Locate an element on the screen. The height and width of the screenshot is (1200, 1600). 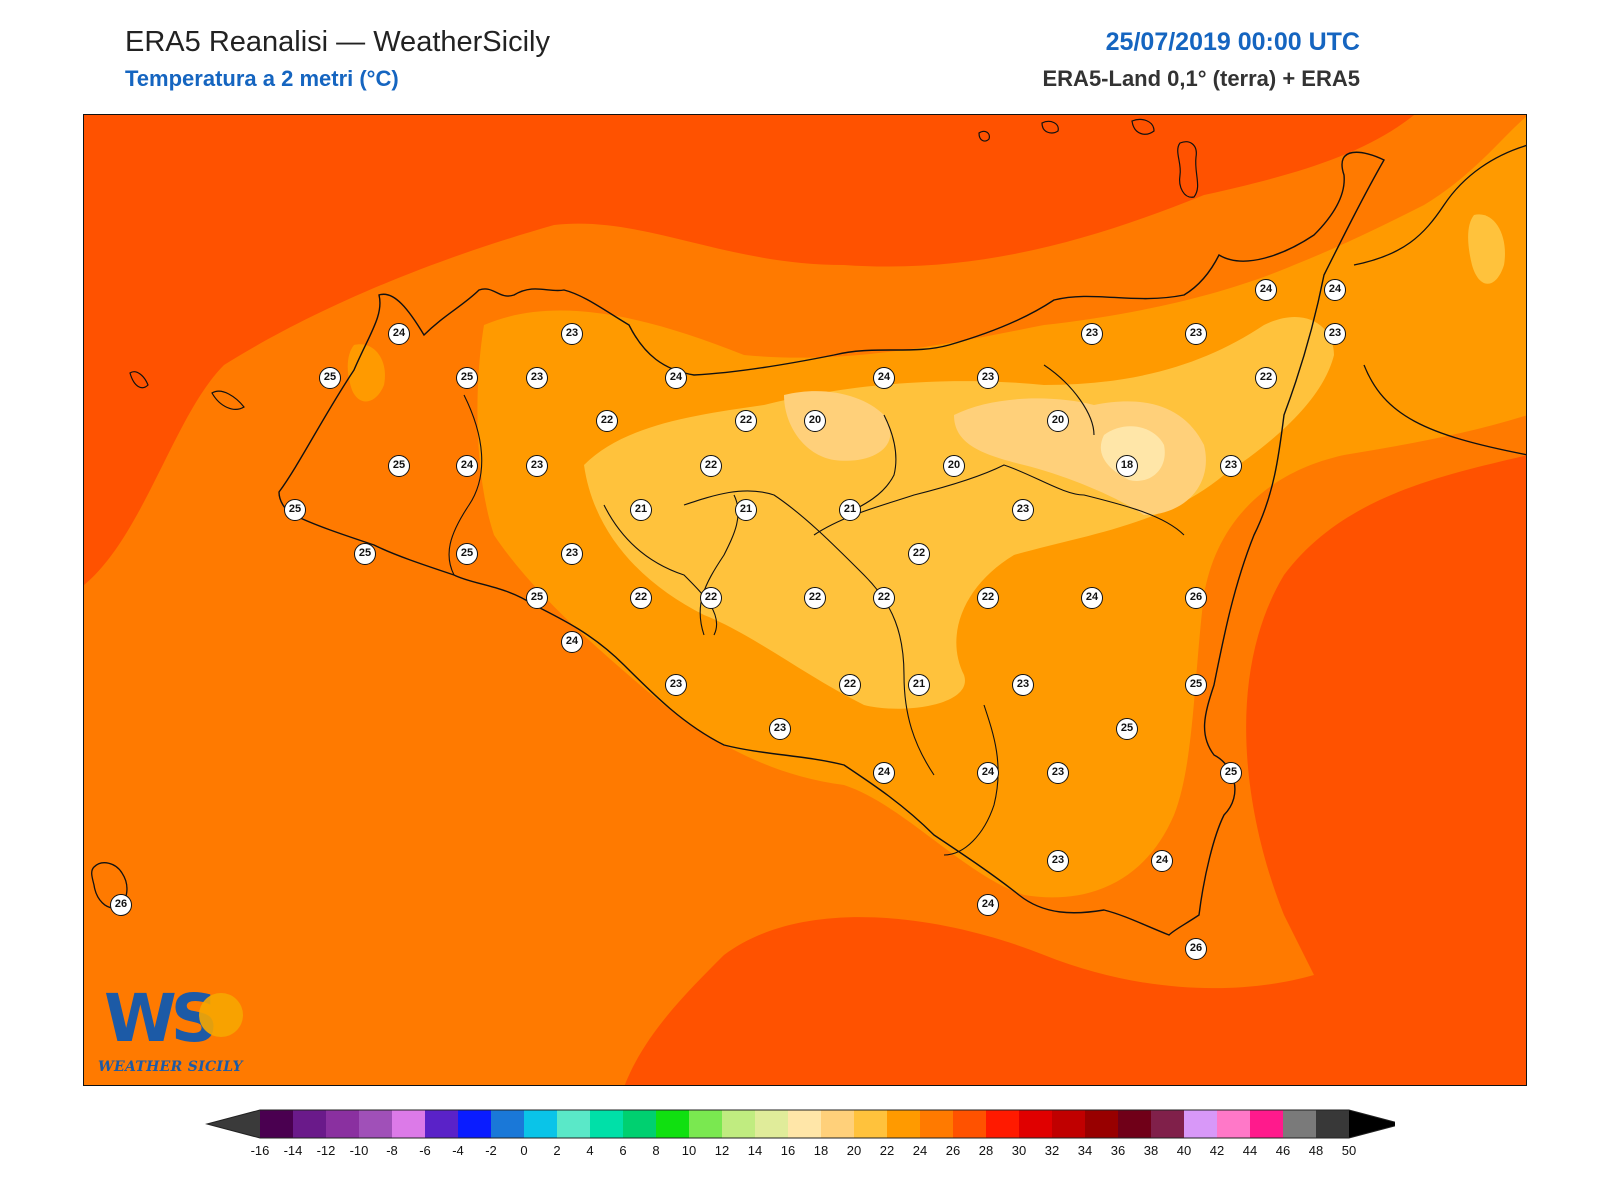
station-value: 18 is located at coordinates (1127, 466).